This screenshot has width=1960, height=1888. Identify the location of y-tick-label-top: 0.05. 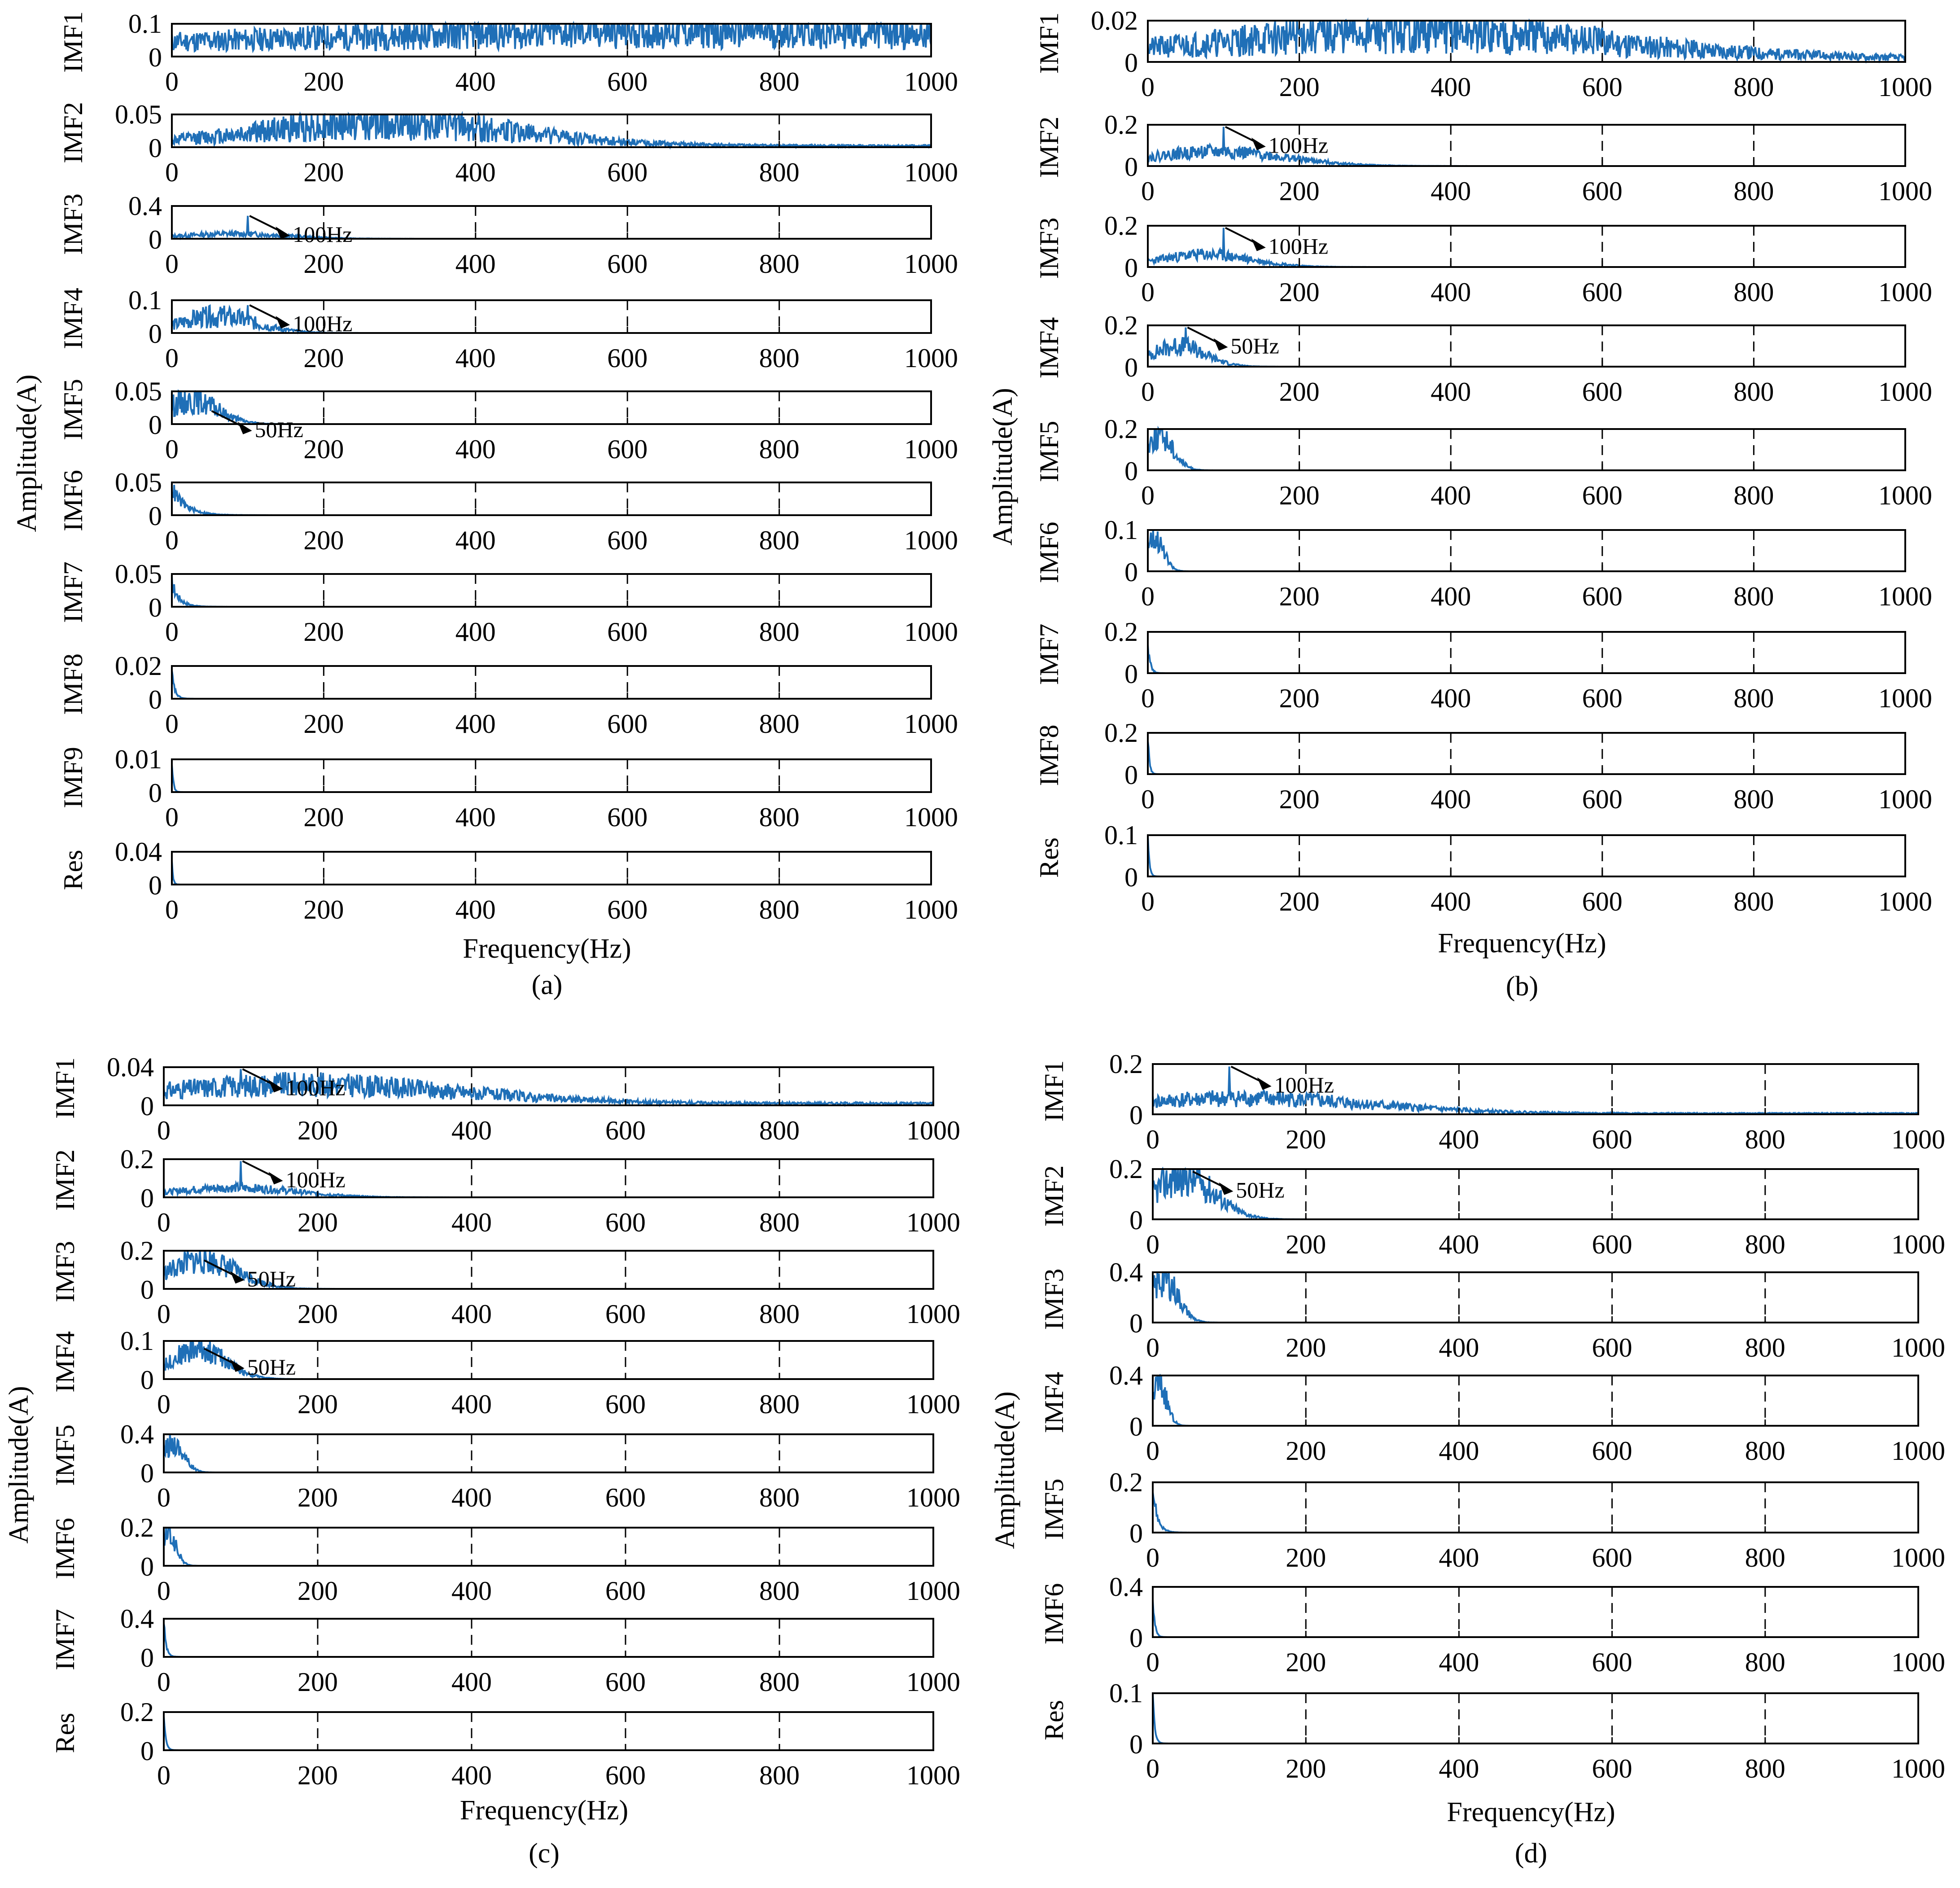
(138, 391).